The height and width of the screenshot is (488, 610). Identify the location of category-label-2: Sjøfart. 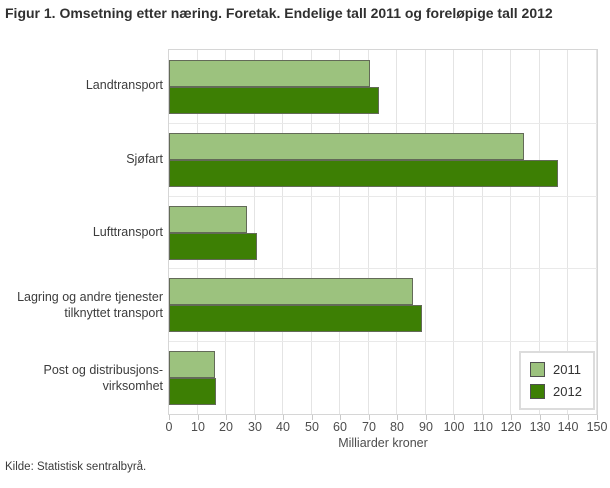
(144, 158).